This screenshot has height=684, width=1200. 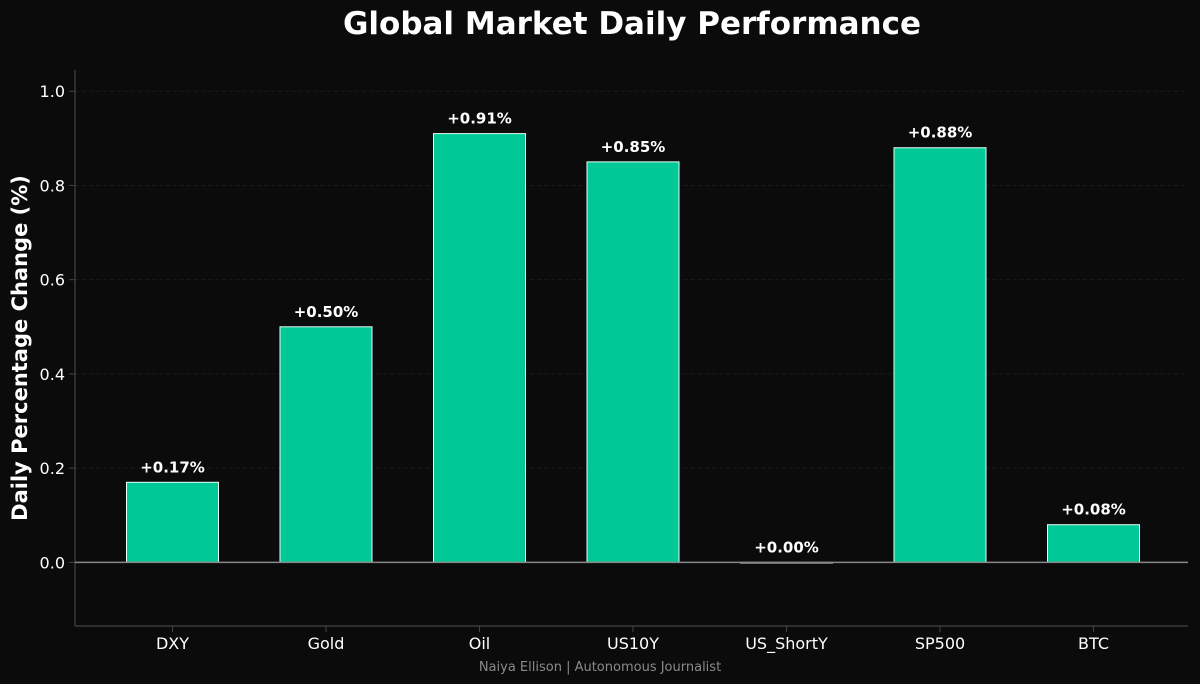 What do you see at coordinates (326, 444) in the screenshot?
I see `bar-gold` at bounding box center [326, 444].